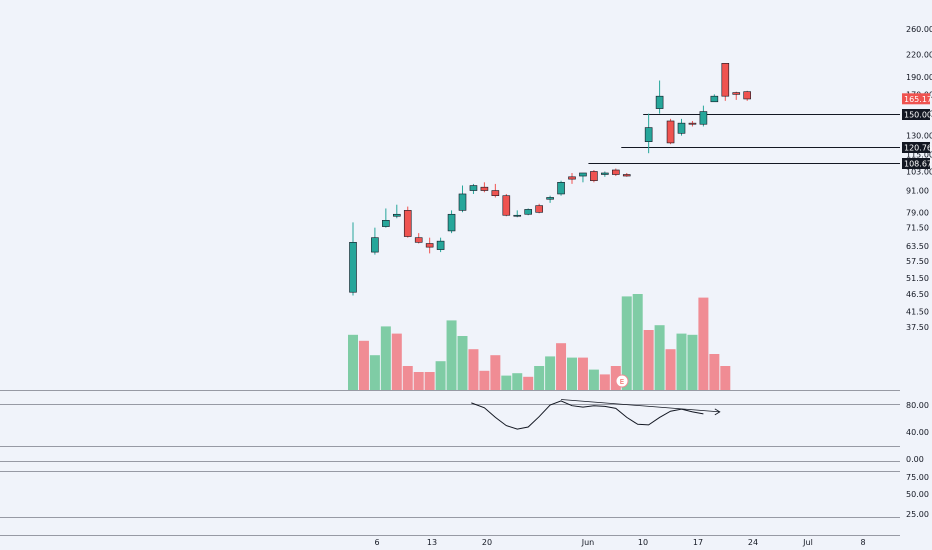 The image size is (932, 550). I want to click on volume-bars, so click(539, 342).